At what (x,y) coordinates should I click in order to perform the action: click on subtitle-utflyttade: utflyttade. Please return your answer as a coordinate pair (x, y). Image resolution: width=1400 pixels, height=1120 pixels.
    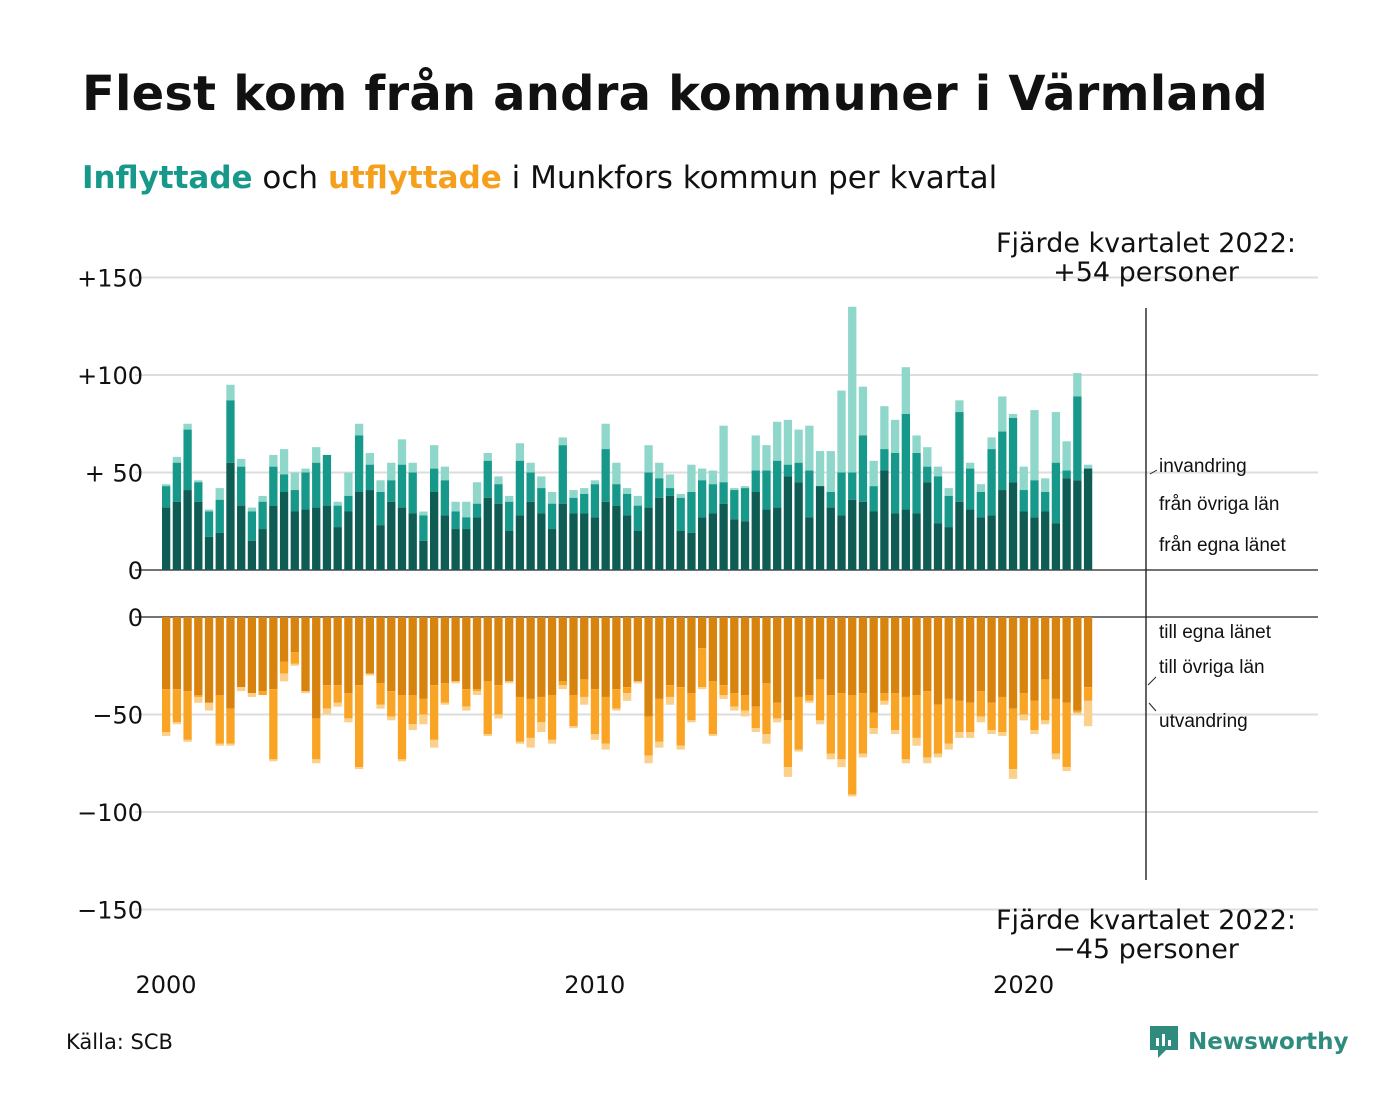
    Looking at the image, I should click on (414, 178).